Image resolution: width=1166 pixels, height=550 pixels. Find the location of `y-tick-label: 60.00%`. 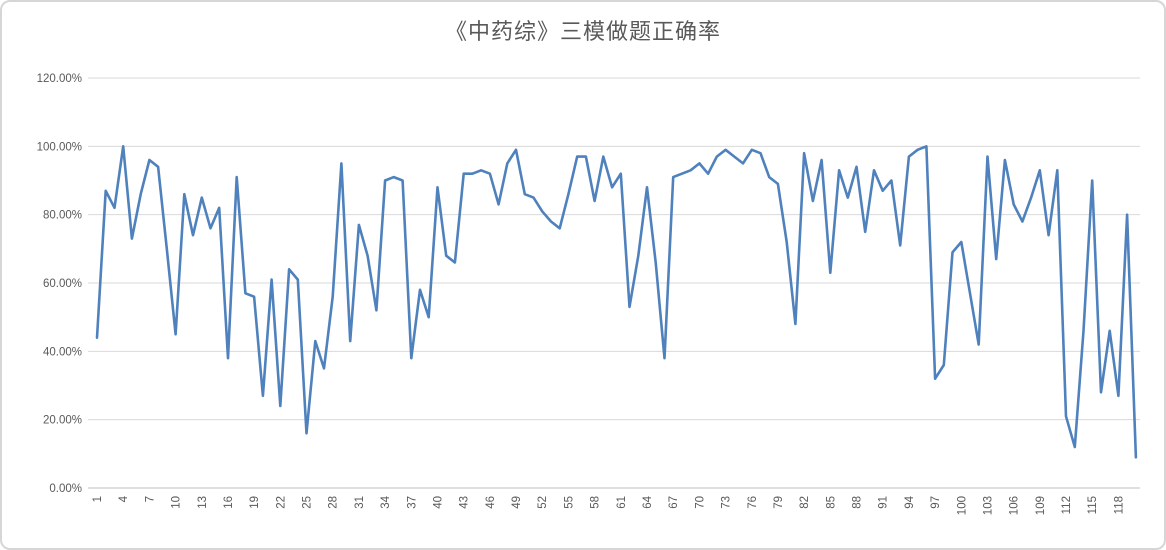

y-tick-label: 60.00% is located at coordinates (62, 284).